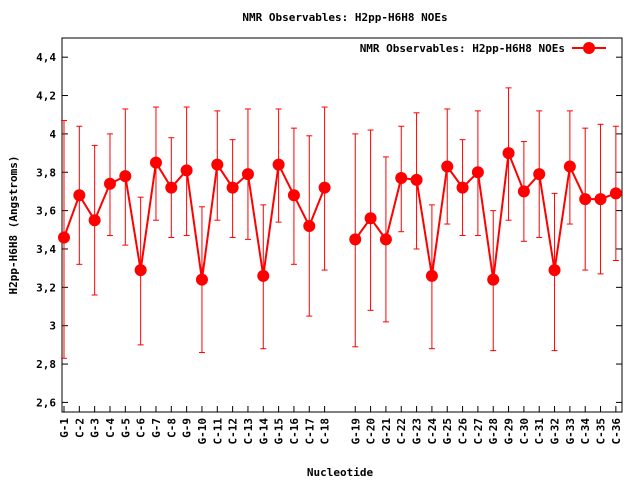 The image size is (640, 480). I want to click on x-tick-label: G-29, so click(509, 431).